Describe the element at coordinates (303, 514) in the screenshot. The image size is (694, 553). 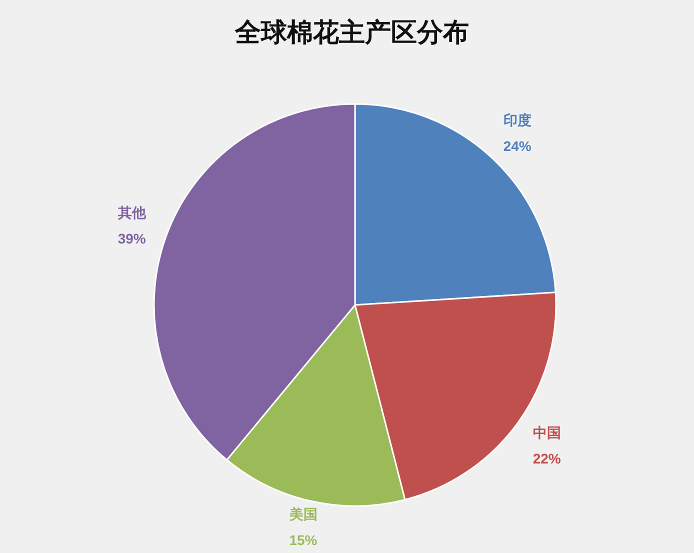
I see `slice-label: 美国` at that location.